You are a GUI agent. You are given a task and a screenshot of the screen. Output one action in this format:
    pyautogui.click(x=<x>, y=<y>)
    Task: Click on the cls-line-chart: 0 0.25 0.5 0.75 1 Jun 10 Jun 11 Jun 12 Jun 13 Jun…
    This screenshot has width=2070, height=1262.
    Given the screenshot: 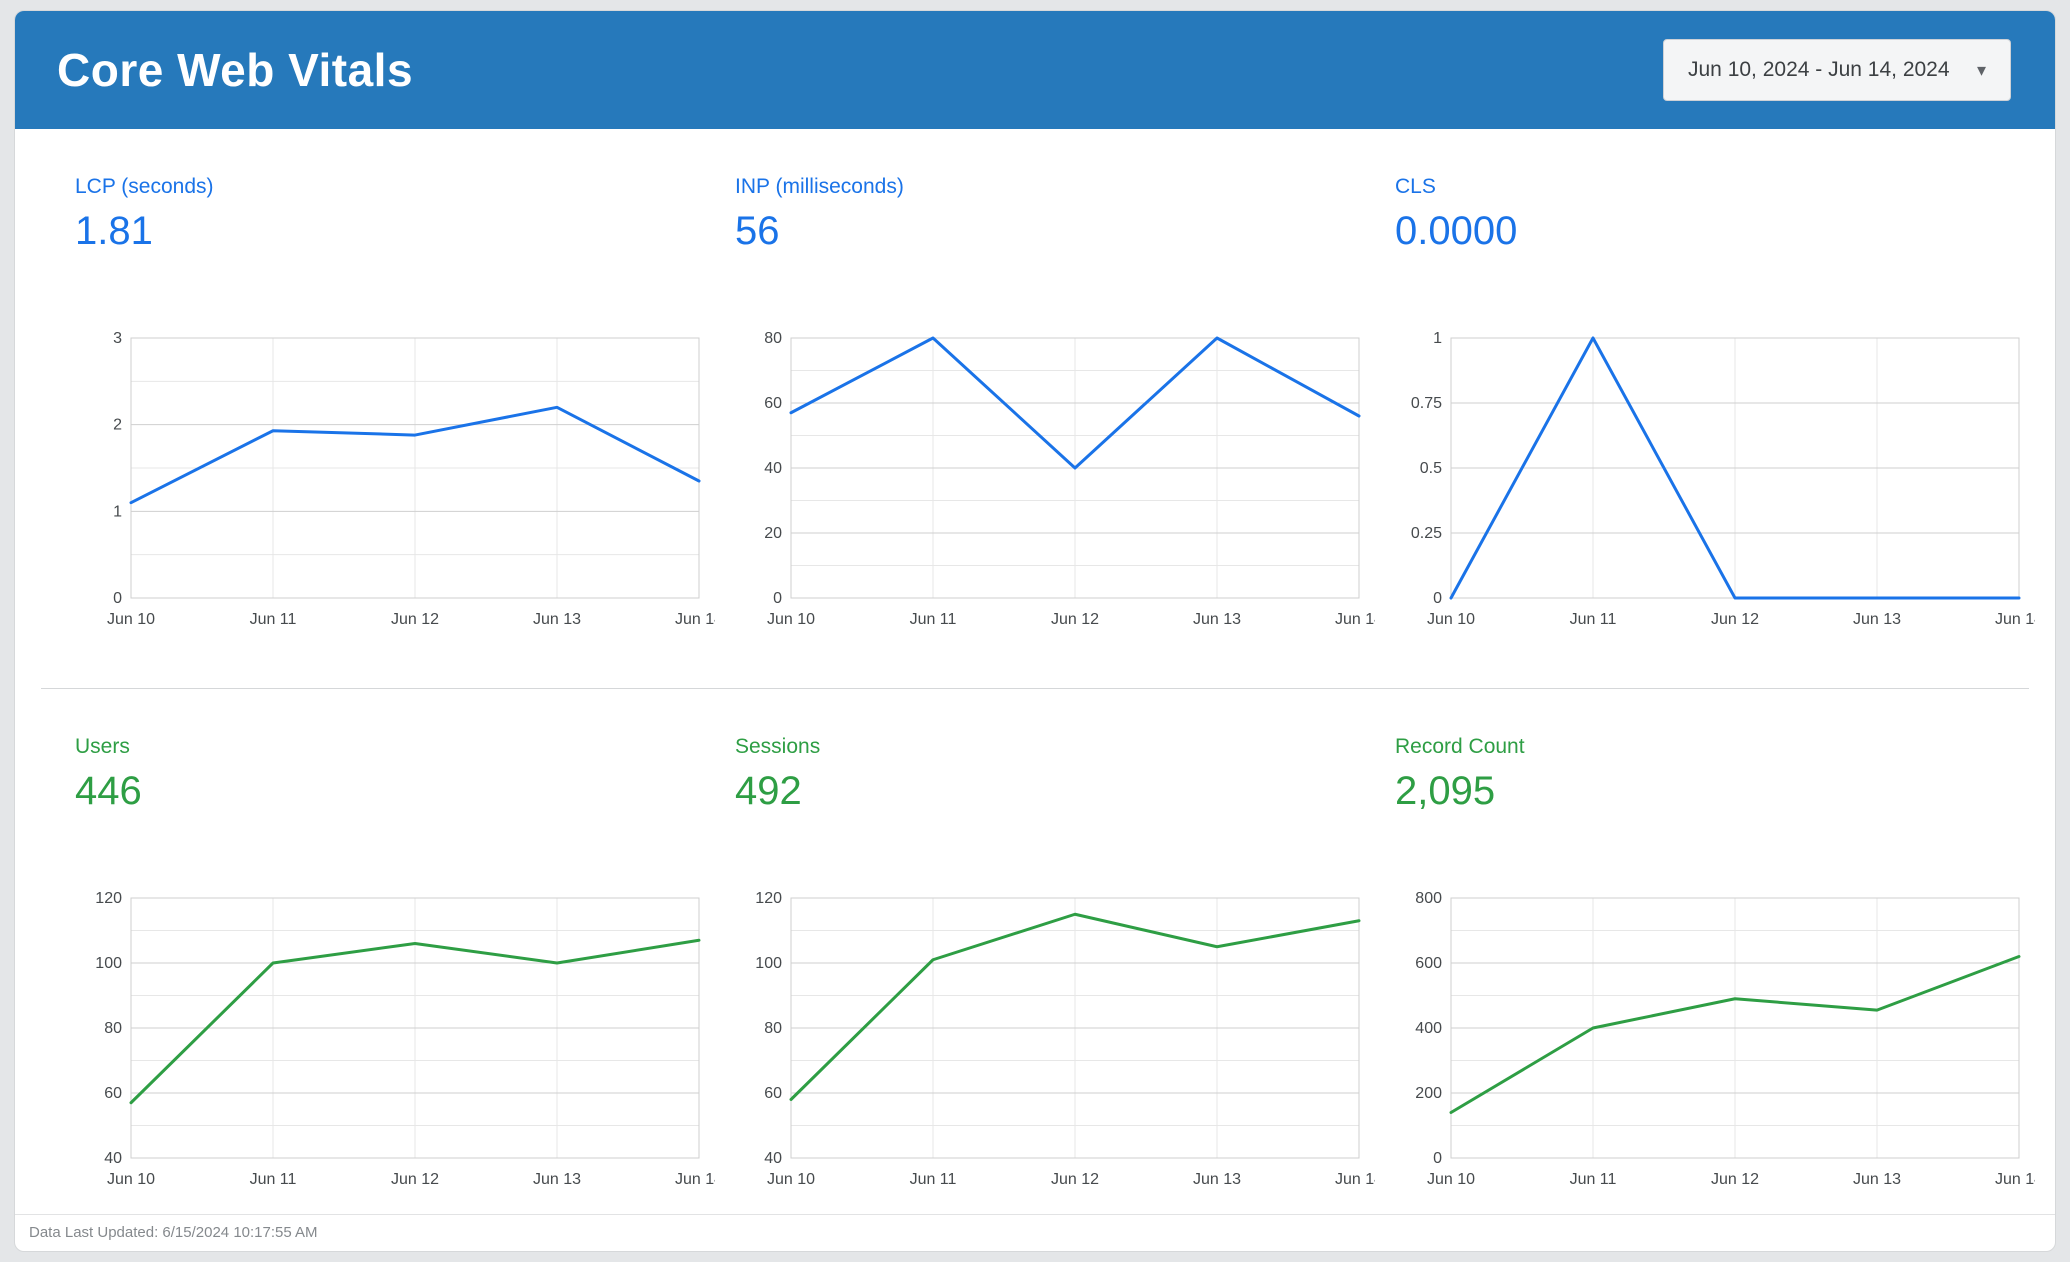 What is the action you would take?
    pyautogui.click(x=1723, y=479)
    